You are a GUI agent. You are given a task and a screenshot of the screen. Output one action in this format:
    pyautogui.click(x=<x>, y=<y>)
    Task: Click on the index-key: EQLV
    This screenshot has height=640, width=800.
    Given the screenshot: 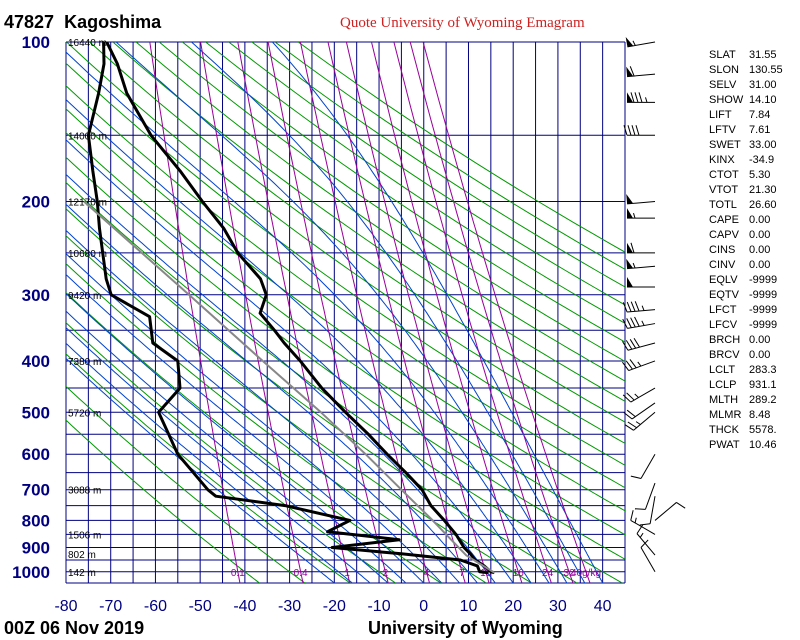 What is the action you would take?
    pyautogui.click(x=723, y=280)
    